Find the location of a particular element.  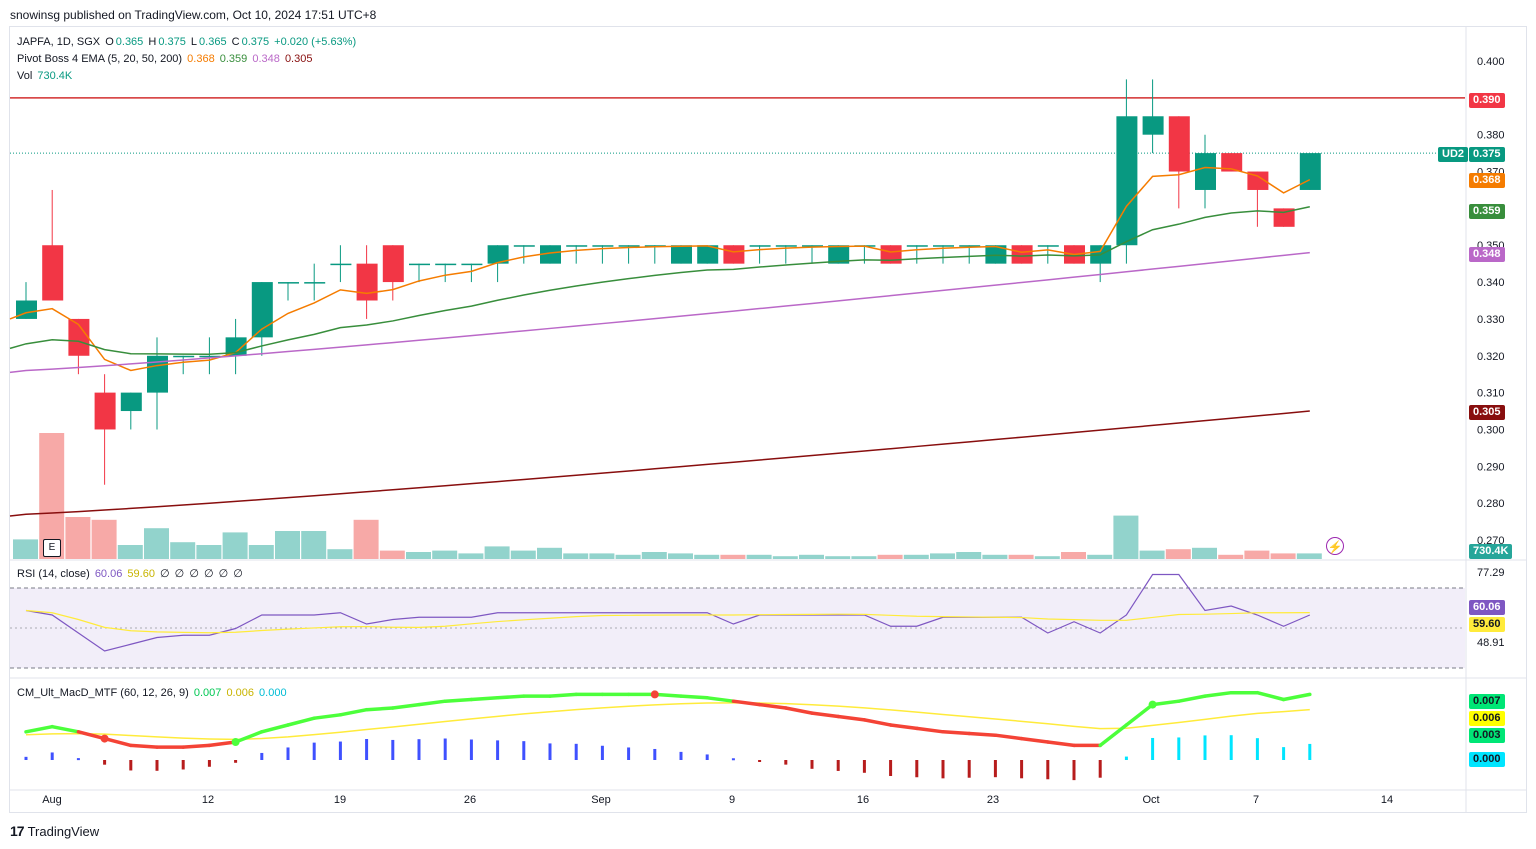

footer: 17 TradingView is located at coordinates (54, 831).